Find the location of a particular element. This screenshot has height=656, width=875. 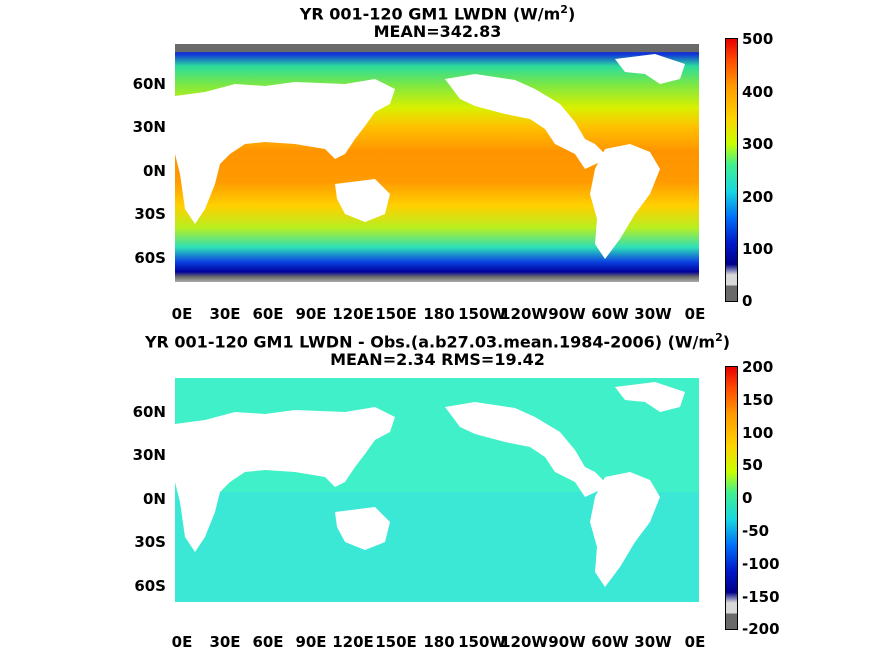

top-lon-2: 60E is located at coordinates (268, 314).